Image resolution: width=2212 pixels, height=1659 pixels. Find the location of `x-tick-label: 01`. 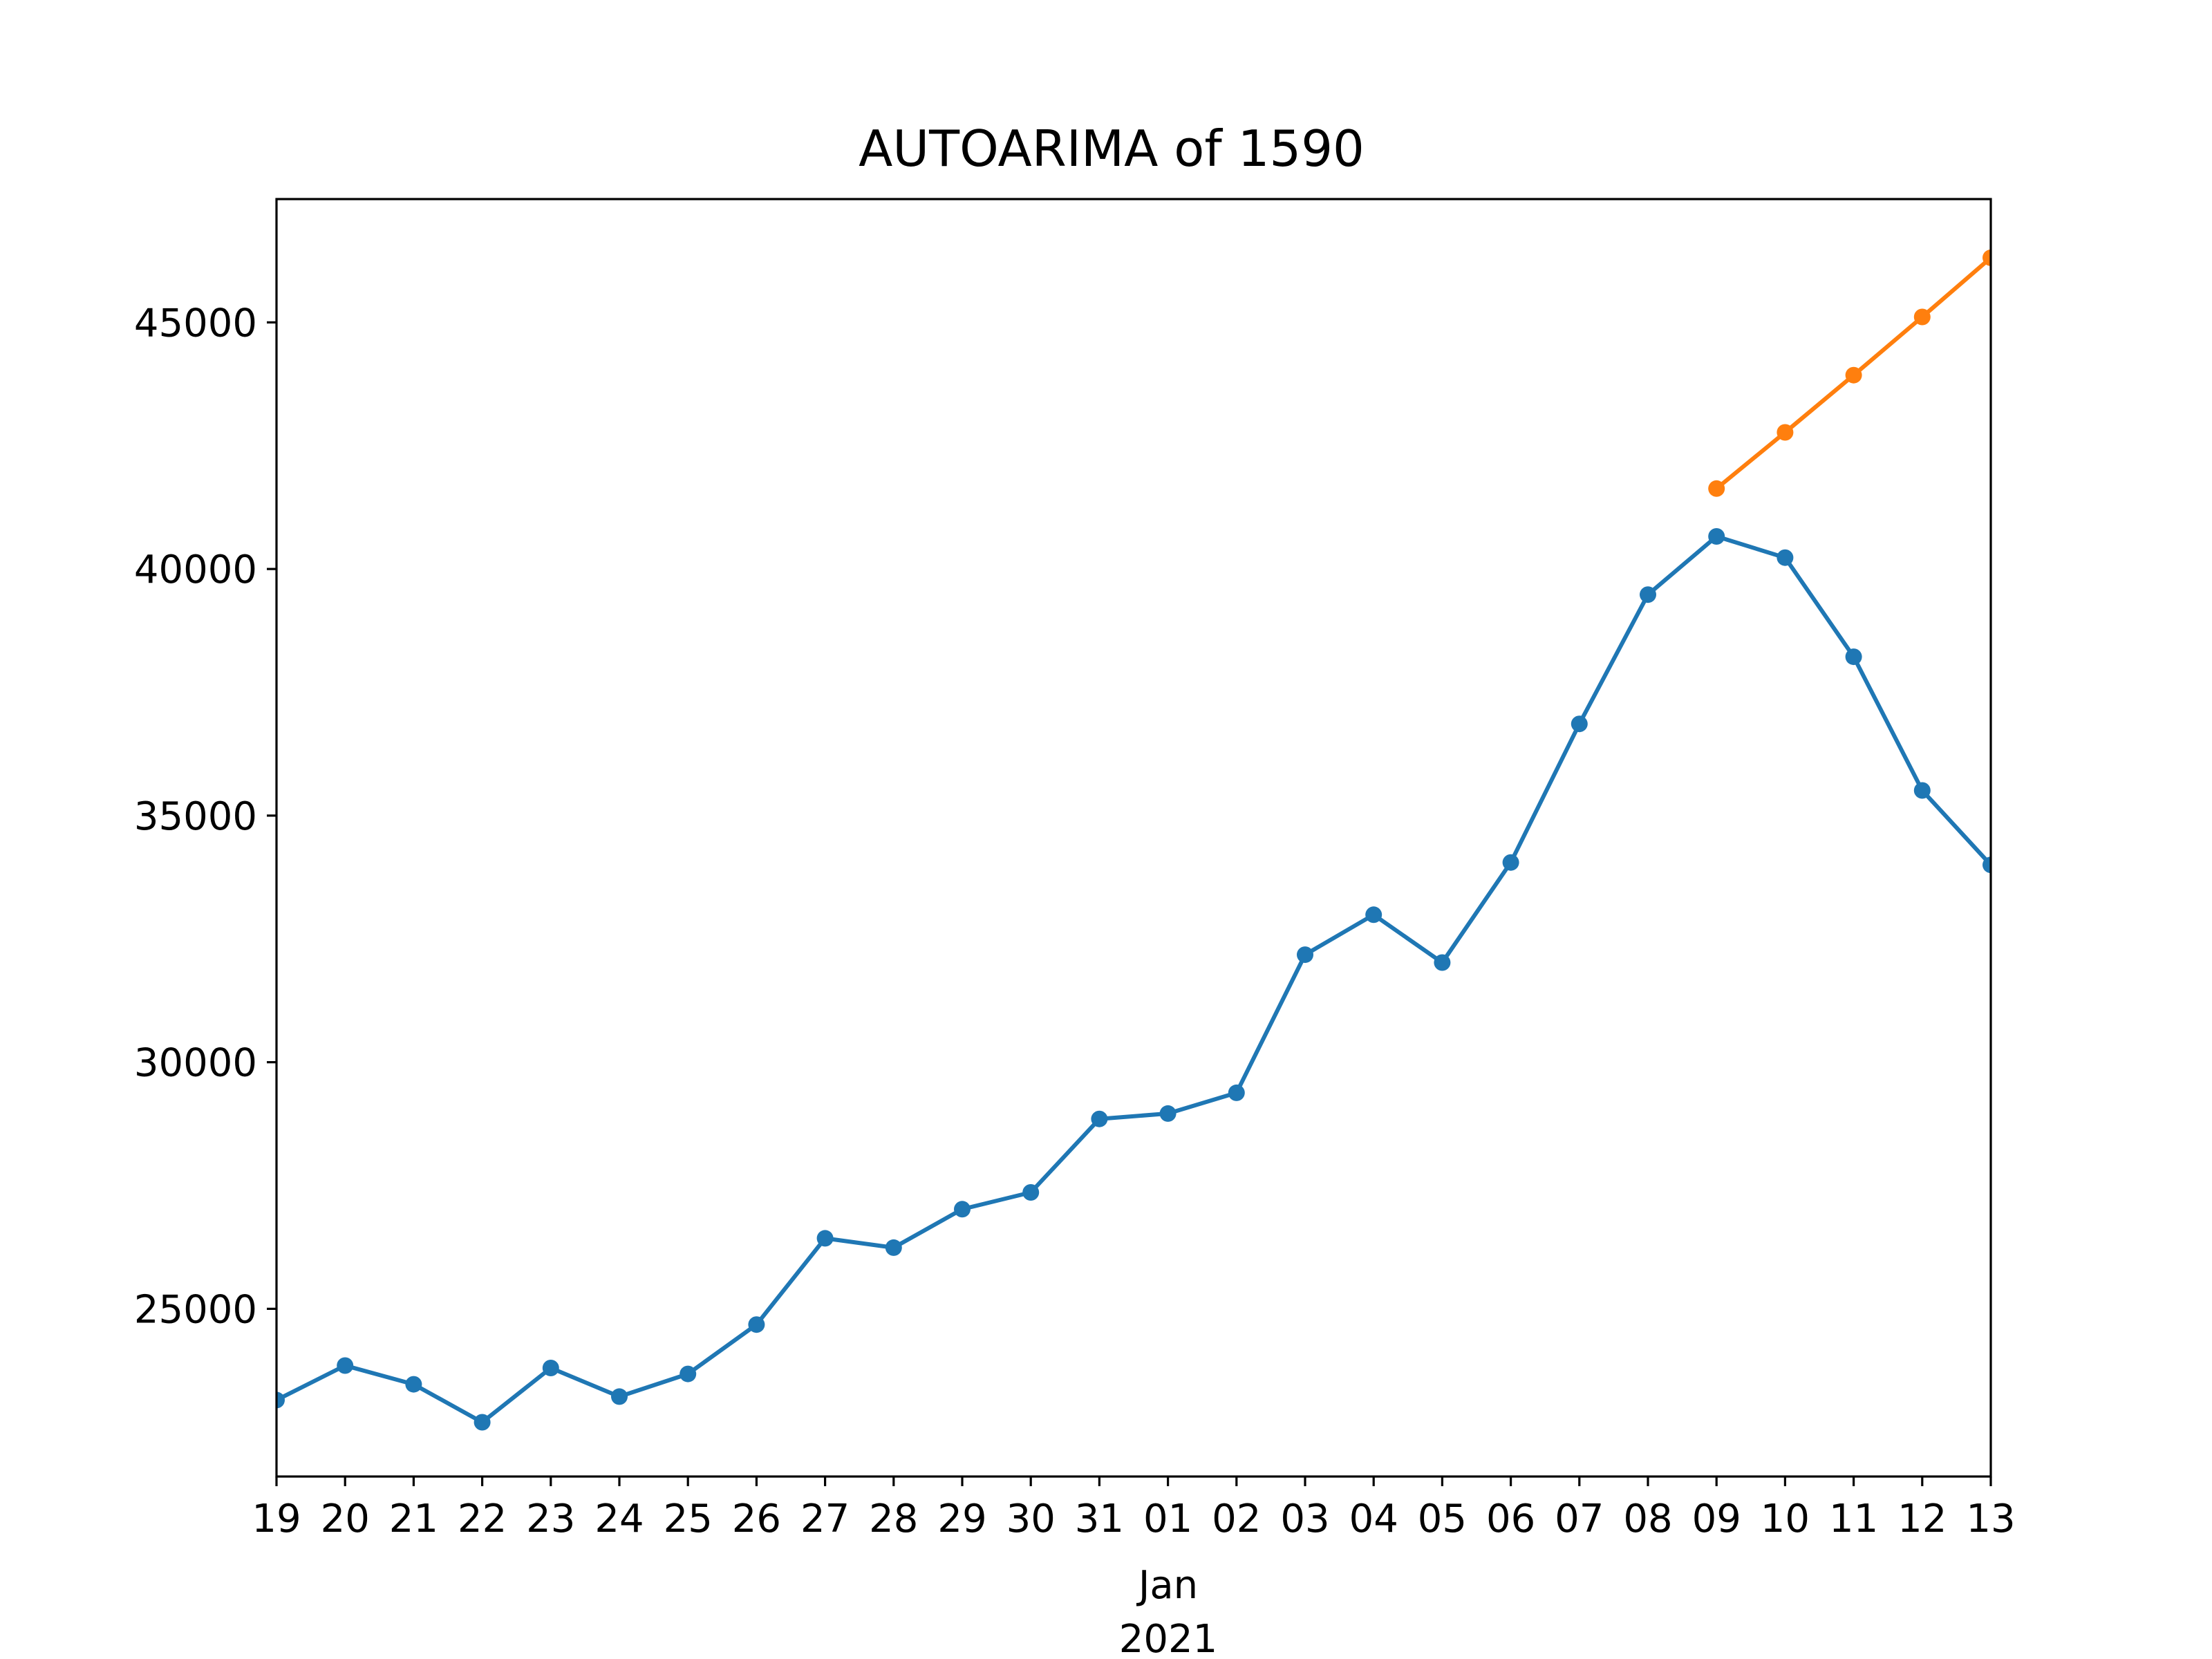

x-tick-label: 01 is located at coordinates (1167, 1519).